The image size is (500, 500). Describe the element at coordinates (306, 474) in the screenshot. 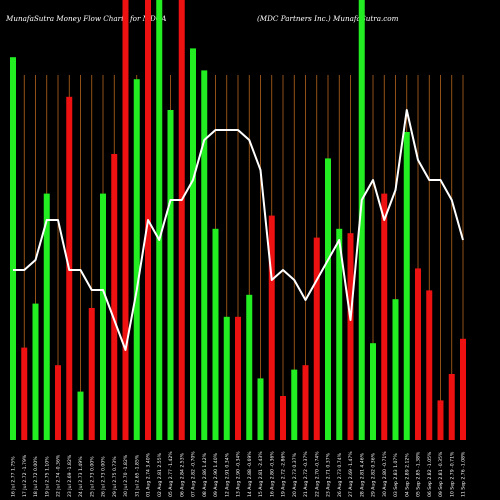

I see `x-tick-label: 21 Aug 2.72 -0.37%` at that location.